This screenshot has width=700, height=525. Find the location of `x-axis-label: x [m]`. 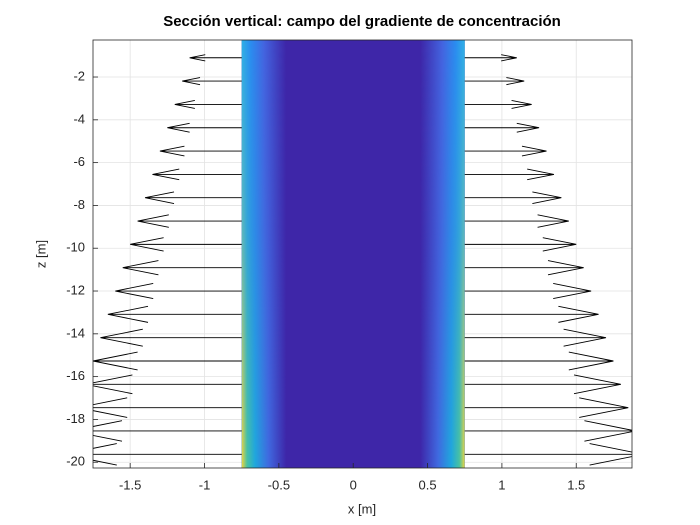

x-axis-label: x [m] is located at coordinates (362, 508).